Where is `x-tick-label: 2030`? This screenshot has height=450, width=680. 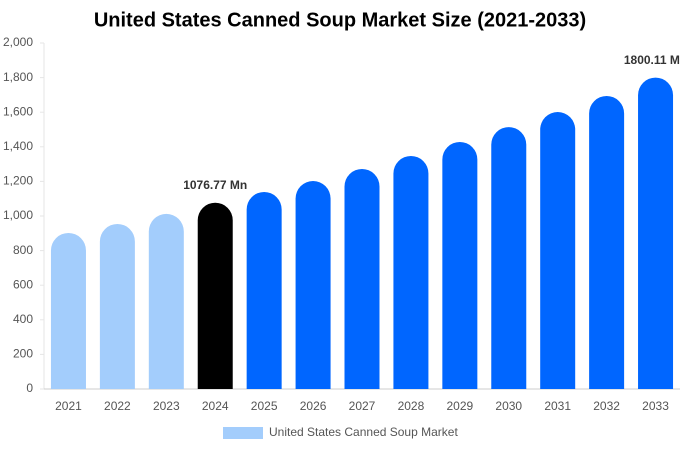 x-tick-label: 2030 is located at coordinates (508, 406).